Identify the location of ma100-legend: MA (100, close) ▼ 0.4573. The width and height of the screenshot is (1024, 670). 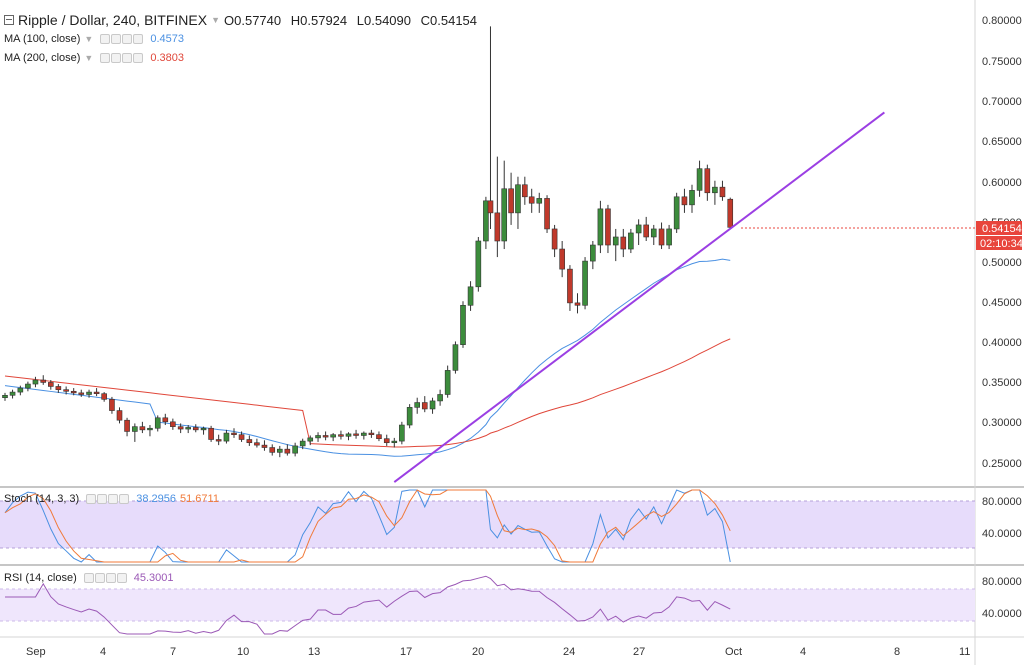
(94, 39).